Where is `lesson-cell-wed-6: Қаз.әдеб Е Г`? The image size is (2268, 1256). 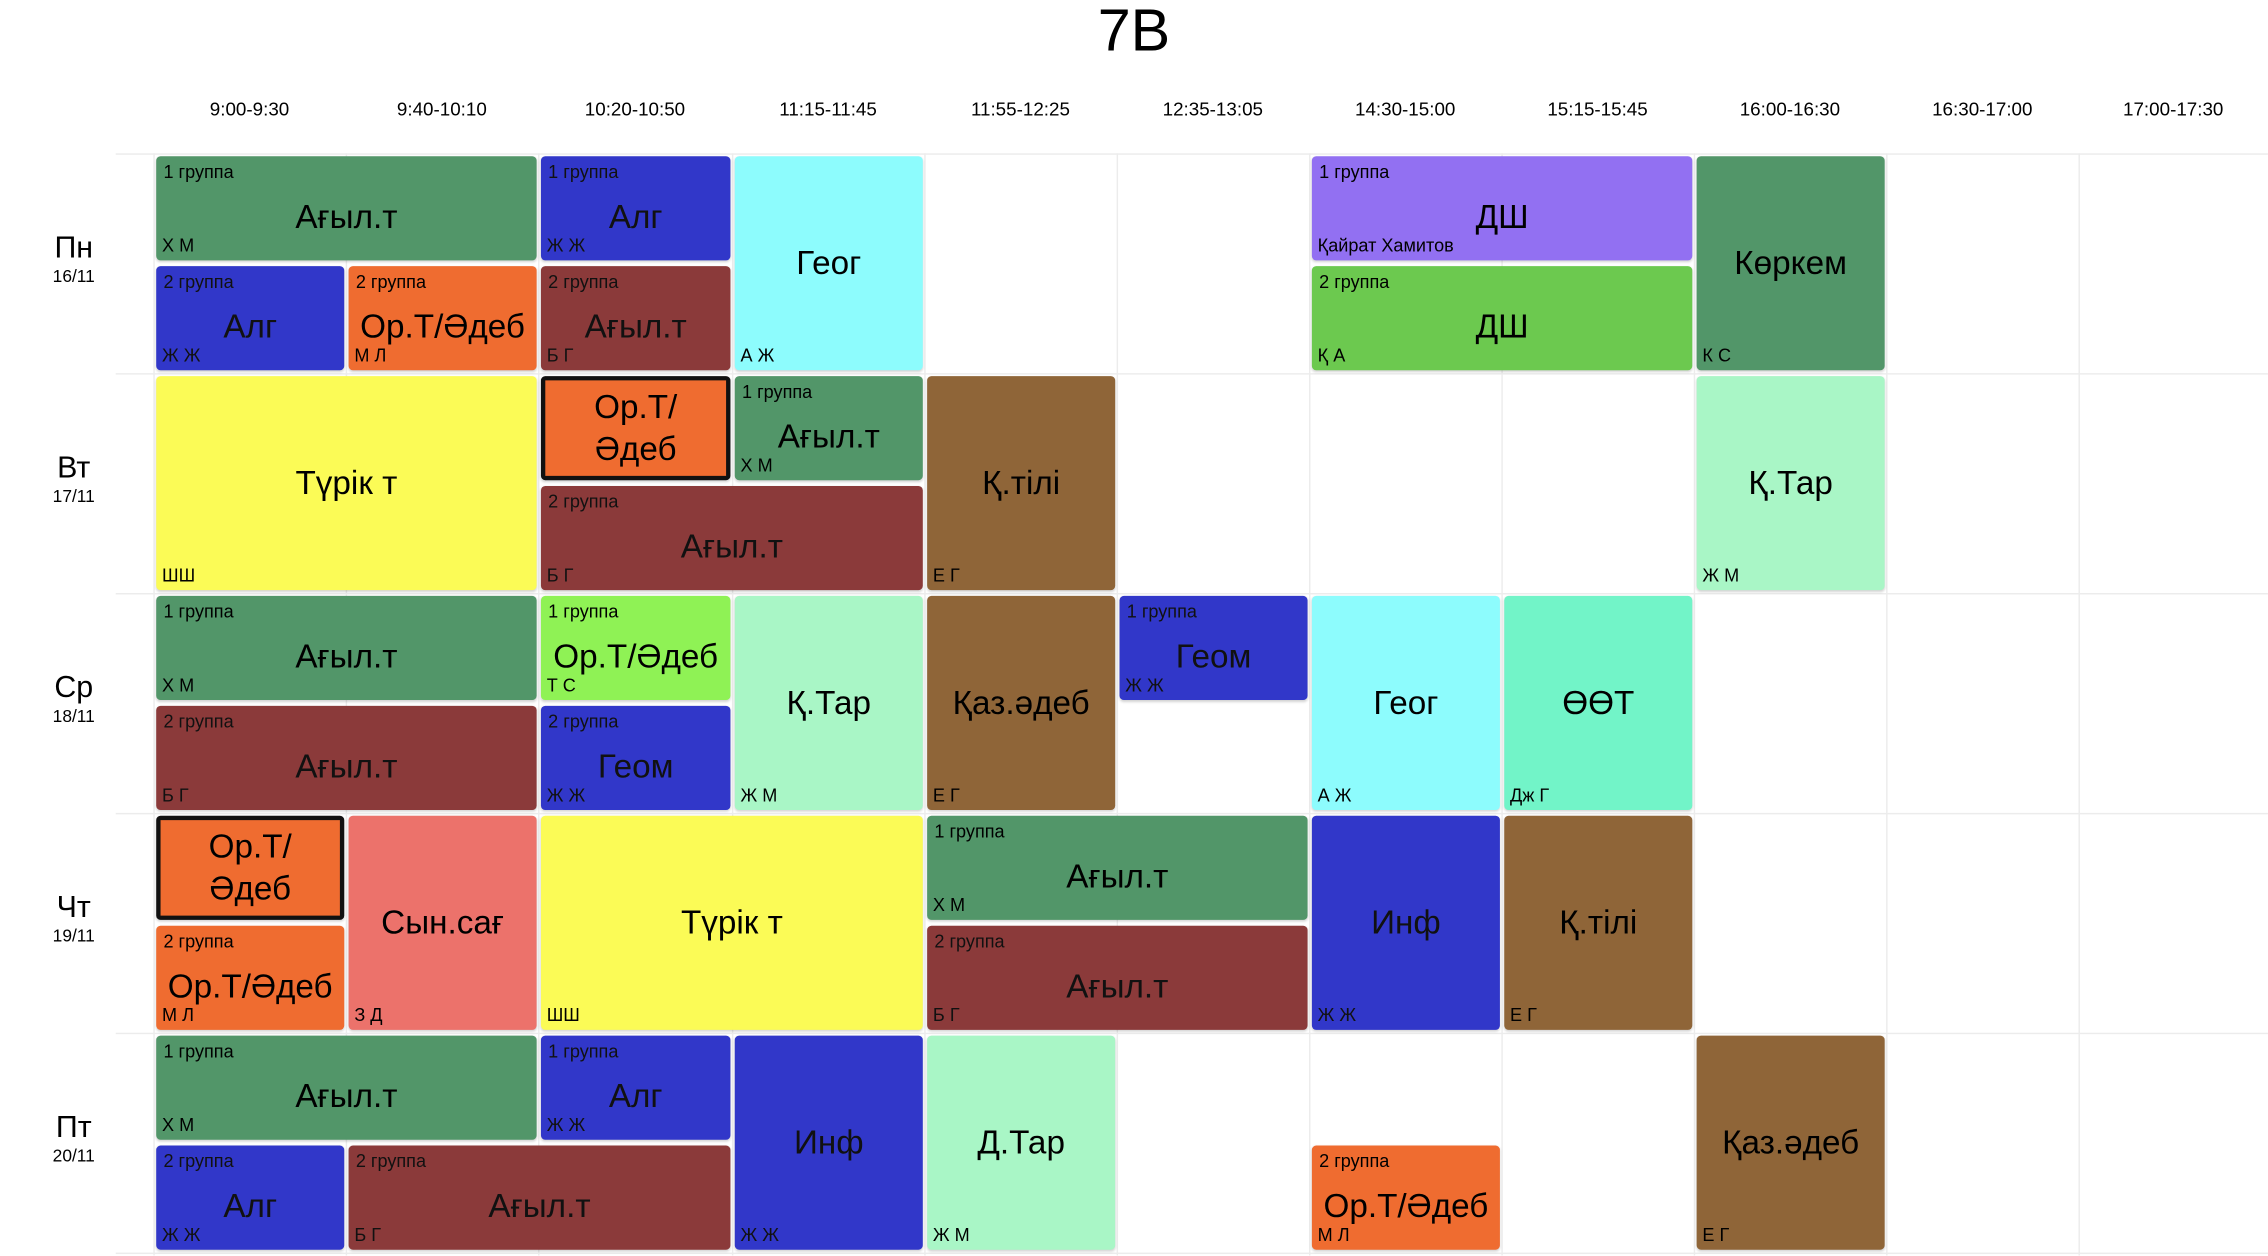 lesson-cell-wed-6: Қаз.әдеб Е Г is located at coordinates (1021, 702).